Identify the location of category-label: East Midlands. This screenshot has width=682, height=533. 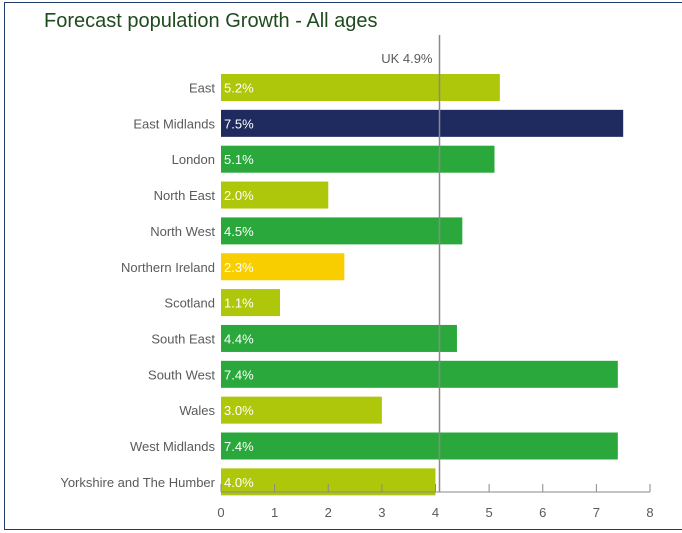
(174, 123).